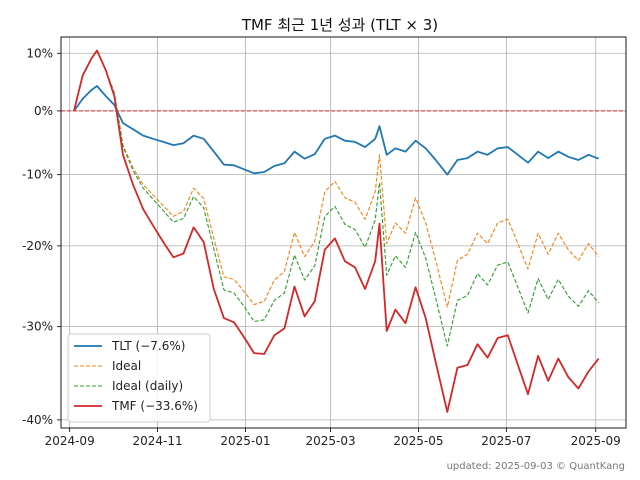 This screenshot has height=480, width=640. I want to click on chart-title: TMF 최근 1년 성과 (TLT × 3), so click(339, 25).